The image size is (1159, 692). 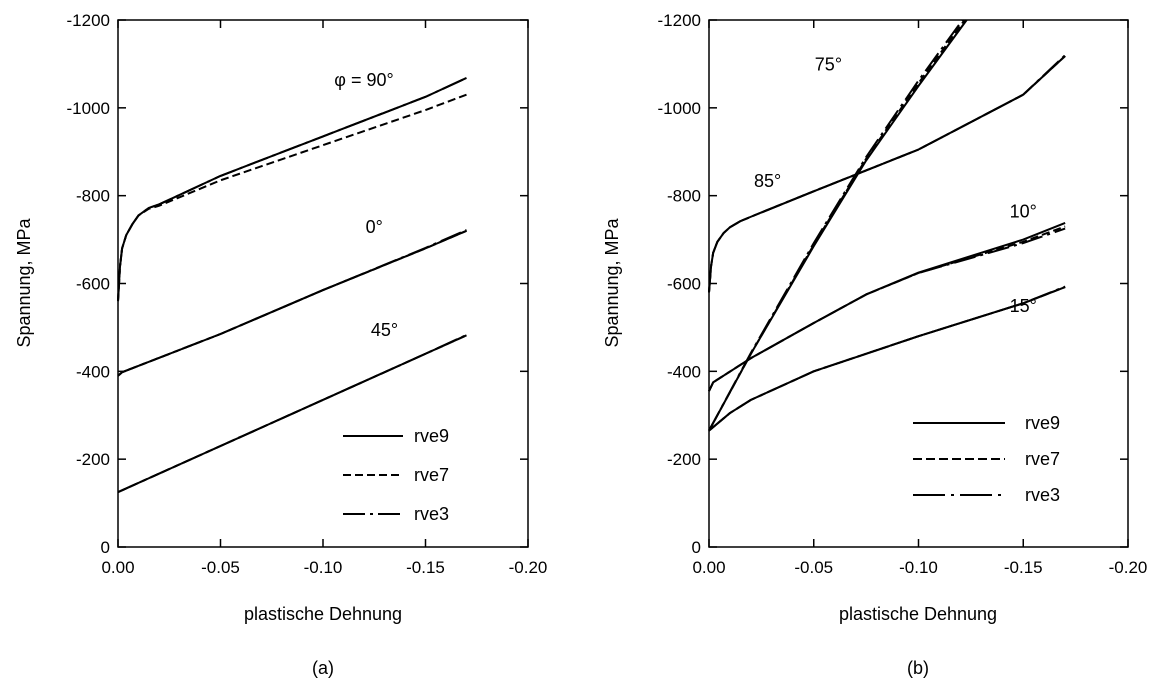 What do you see at coordinates (384, 330) in the screenshot?
I see `annotation-45deg: 45°` at bounding box center [384, 330].